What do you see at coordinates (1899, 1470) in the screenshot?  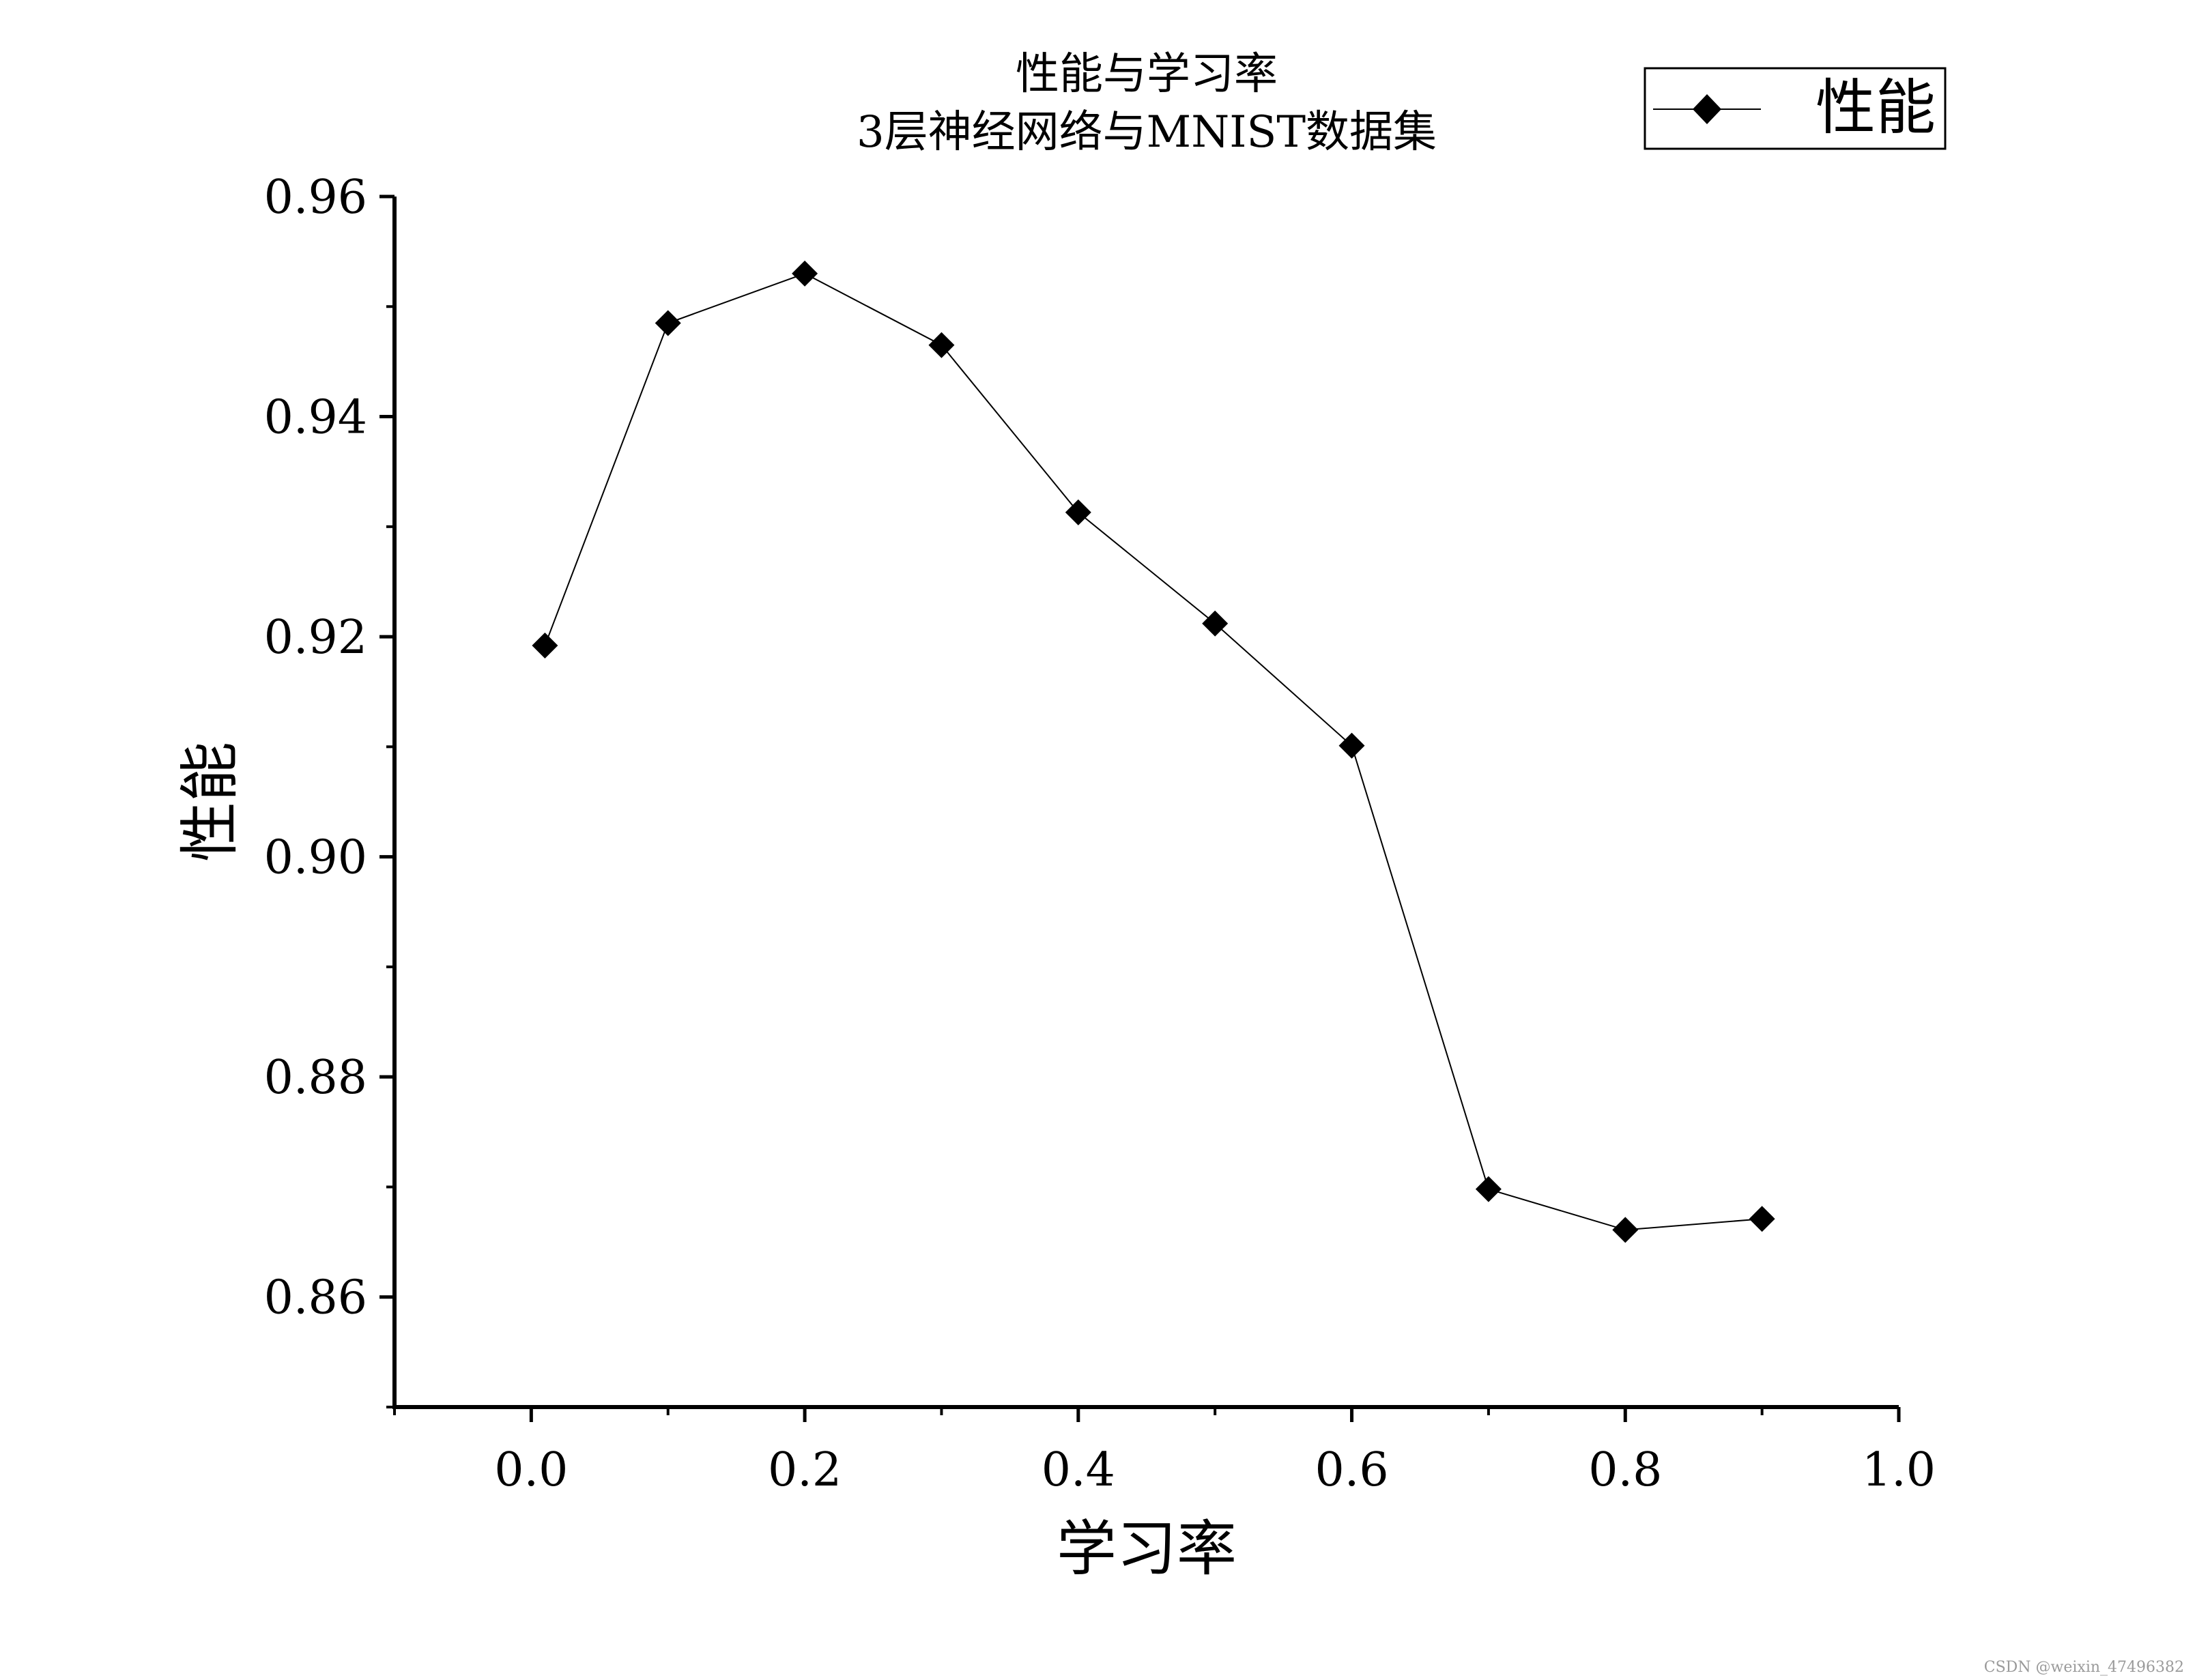 I see `x-tick-label: 1.0` at bounding box center [1899, 1470].